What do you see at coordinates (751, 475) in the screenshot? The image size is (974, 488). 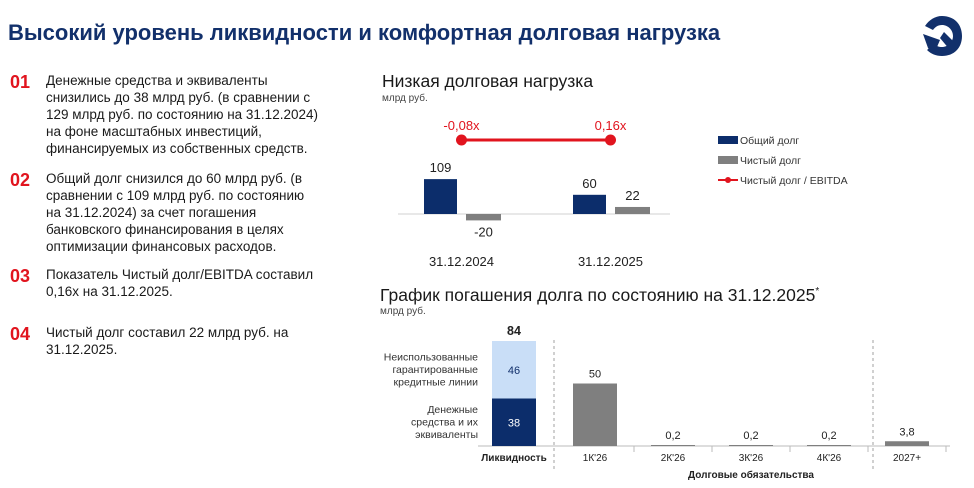 I see `obligations-axis-title: Долговые обязательства` at bounding box center [751, 475].